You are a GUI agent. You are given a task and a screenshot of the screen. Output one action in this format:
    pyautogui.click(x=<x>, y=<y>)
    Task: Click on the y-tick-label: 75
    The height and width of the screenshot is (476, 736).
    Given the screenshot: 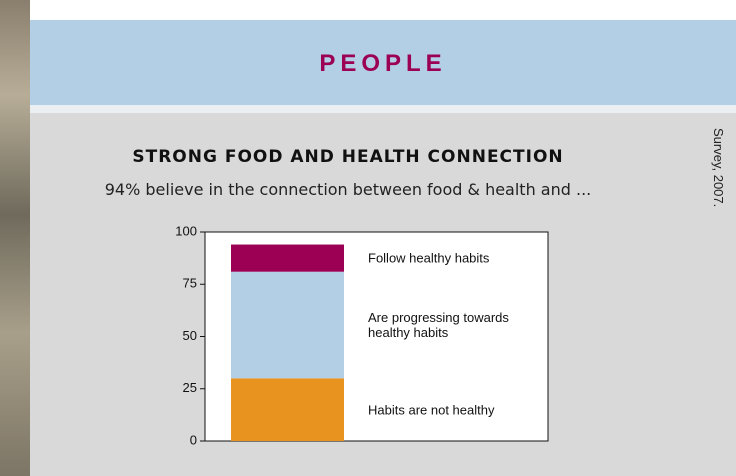 What is the action you would take?
    pyautogui.click(x=190, y=283)
    